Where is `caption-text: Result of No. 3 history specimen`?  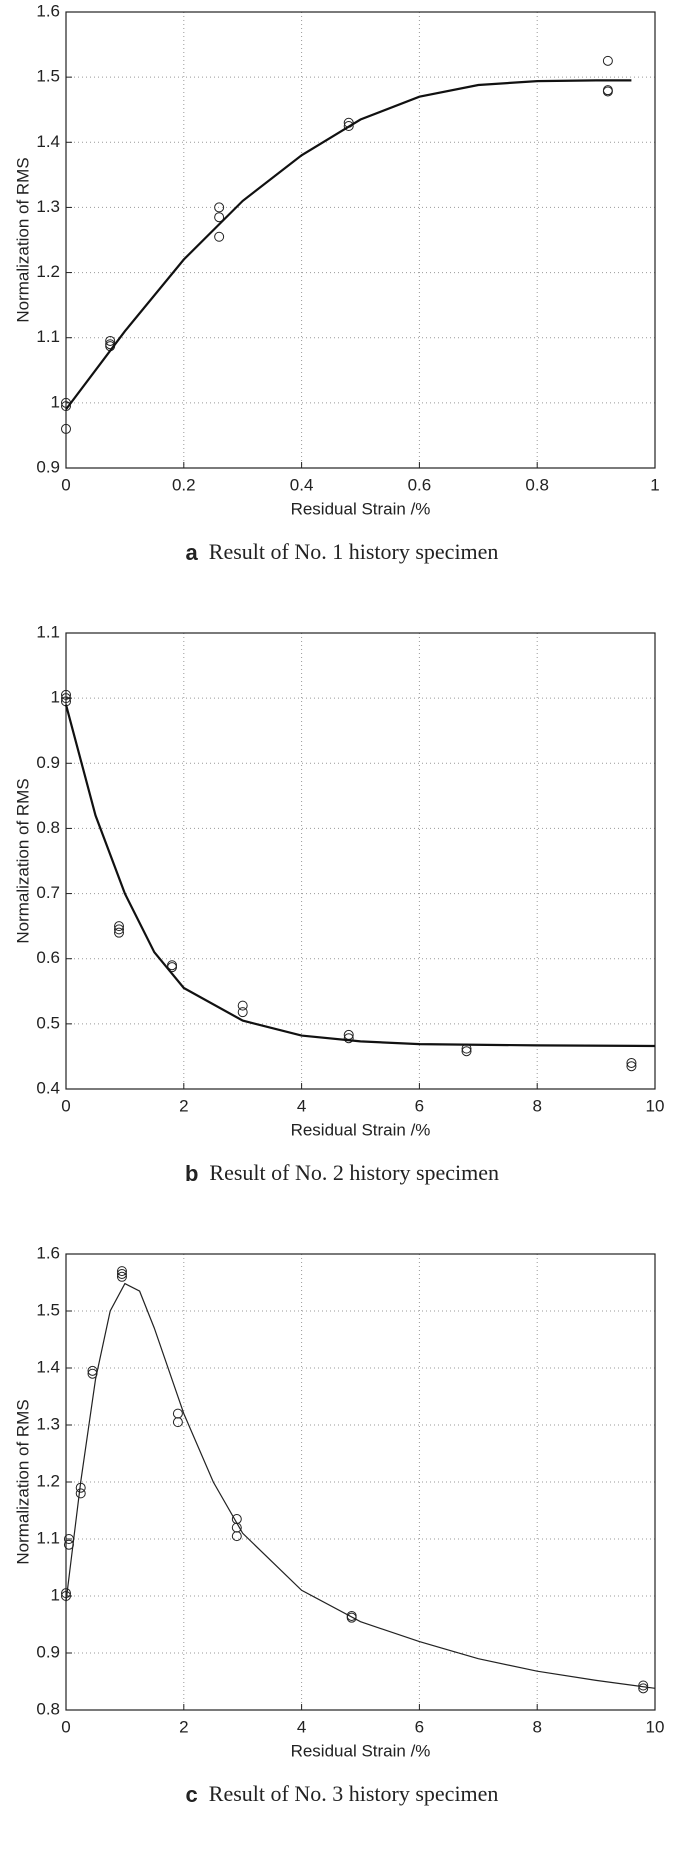 caption-text: Result of No. 3 history specimen is located at coordinates (354, 1793).